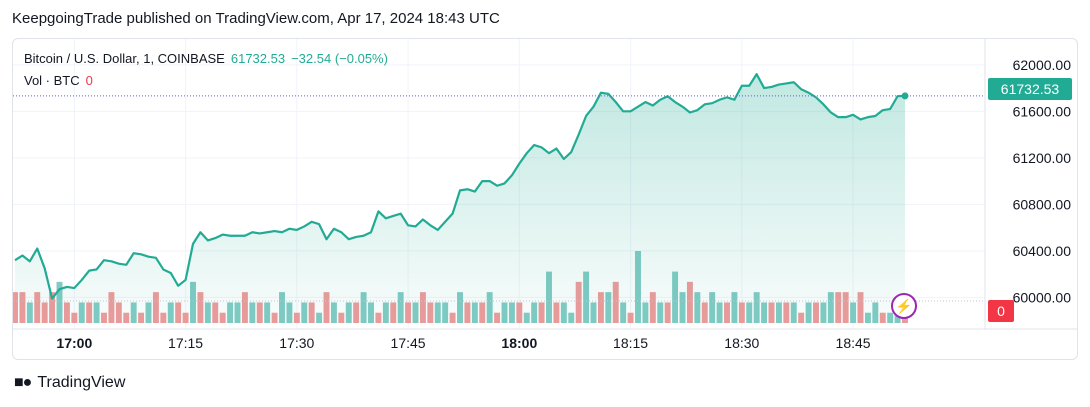 The width and height of the screenshot is (1090, 407). I want to click on last-price-label: 61732.53, so click(258, 58).